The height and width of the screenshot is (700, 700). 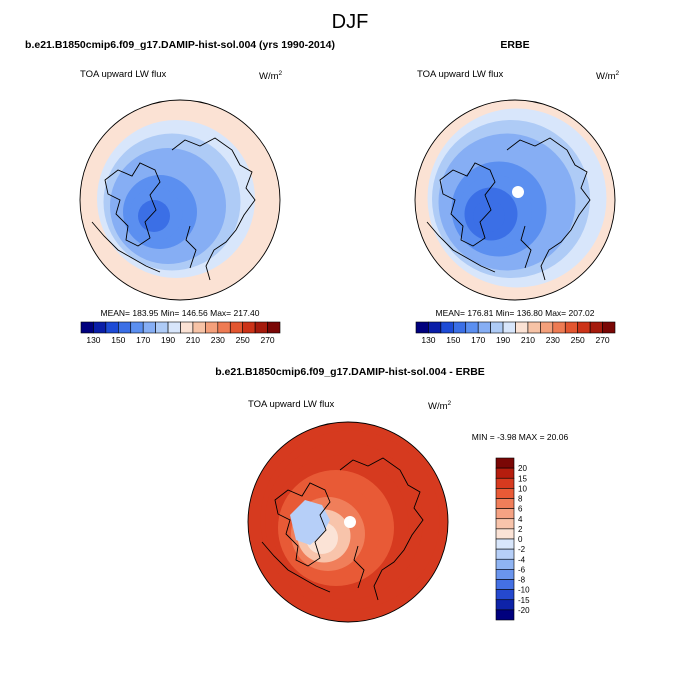 What do you see at coordinates (310, 522) in the screenshot?
I see `blue-anomaly-region` at bounding box center [310, 522].